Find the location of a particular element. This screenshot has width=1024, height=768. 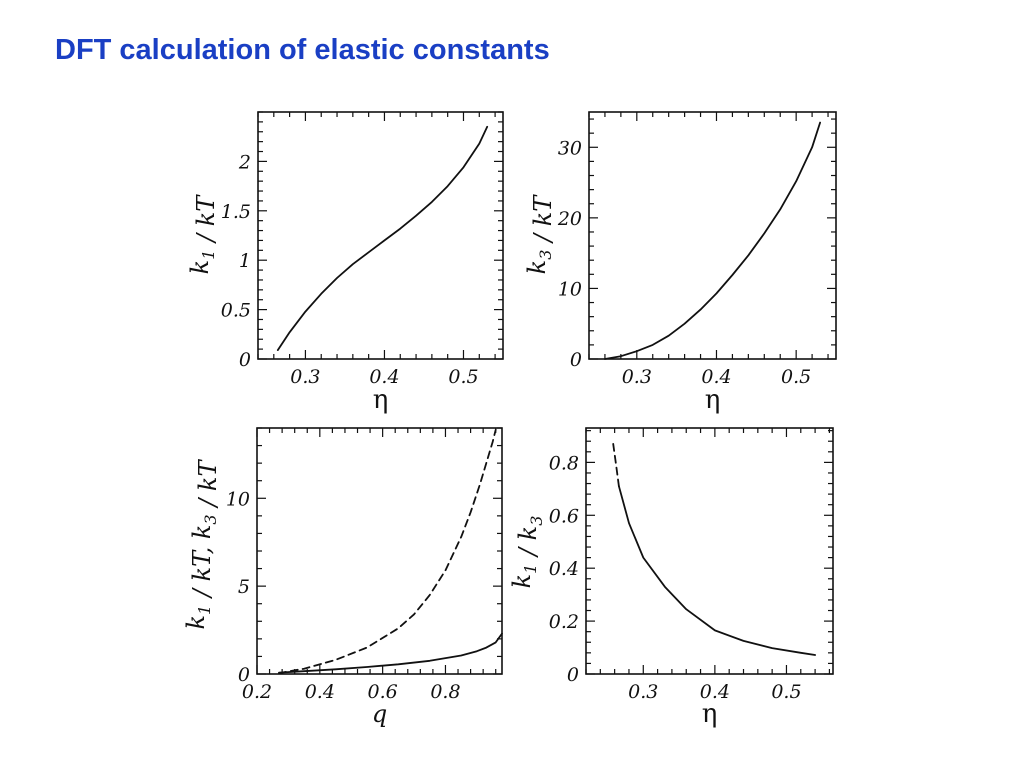

x-tick-label: 0.2 is located at coordinates (257, 692).